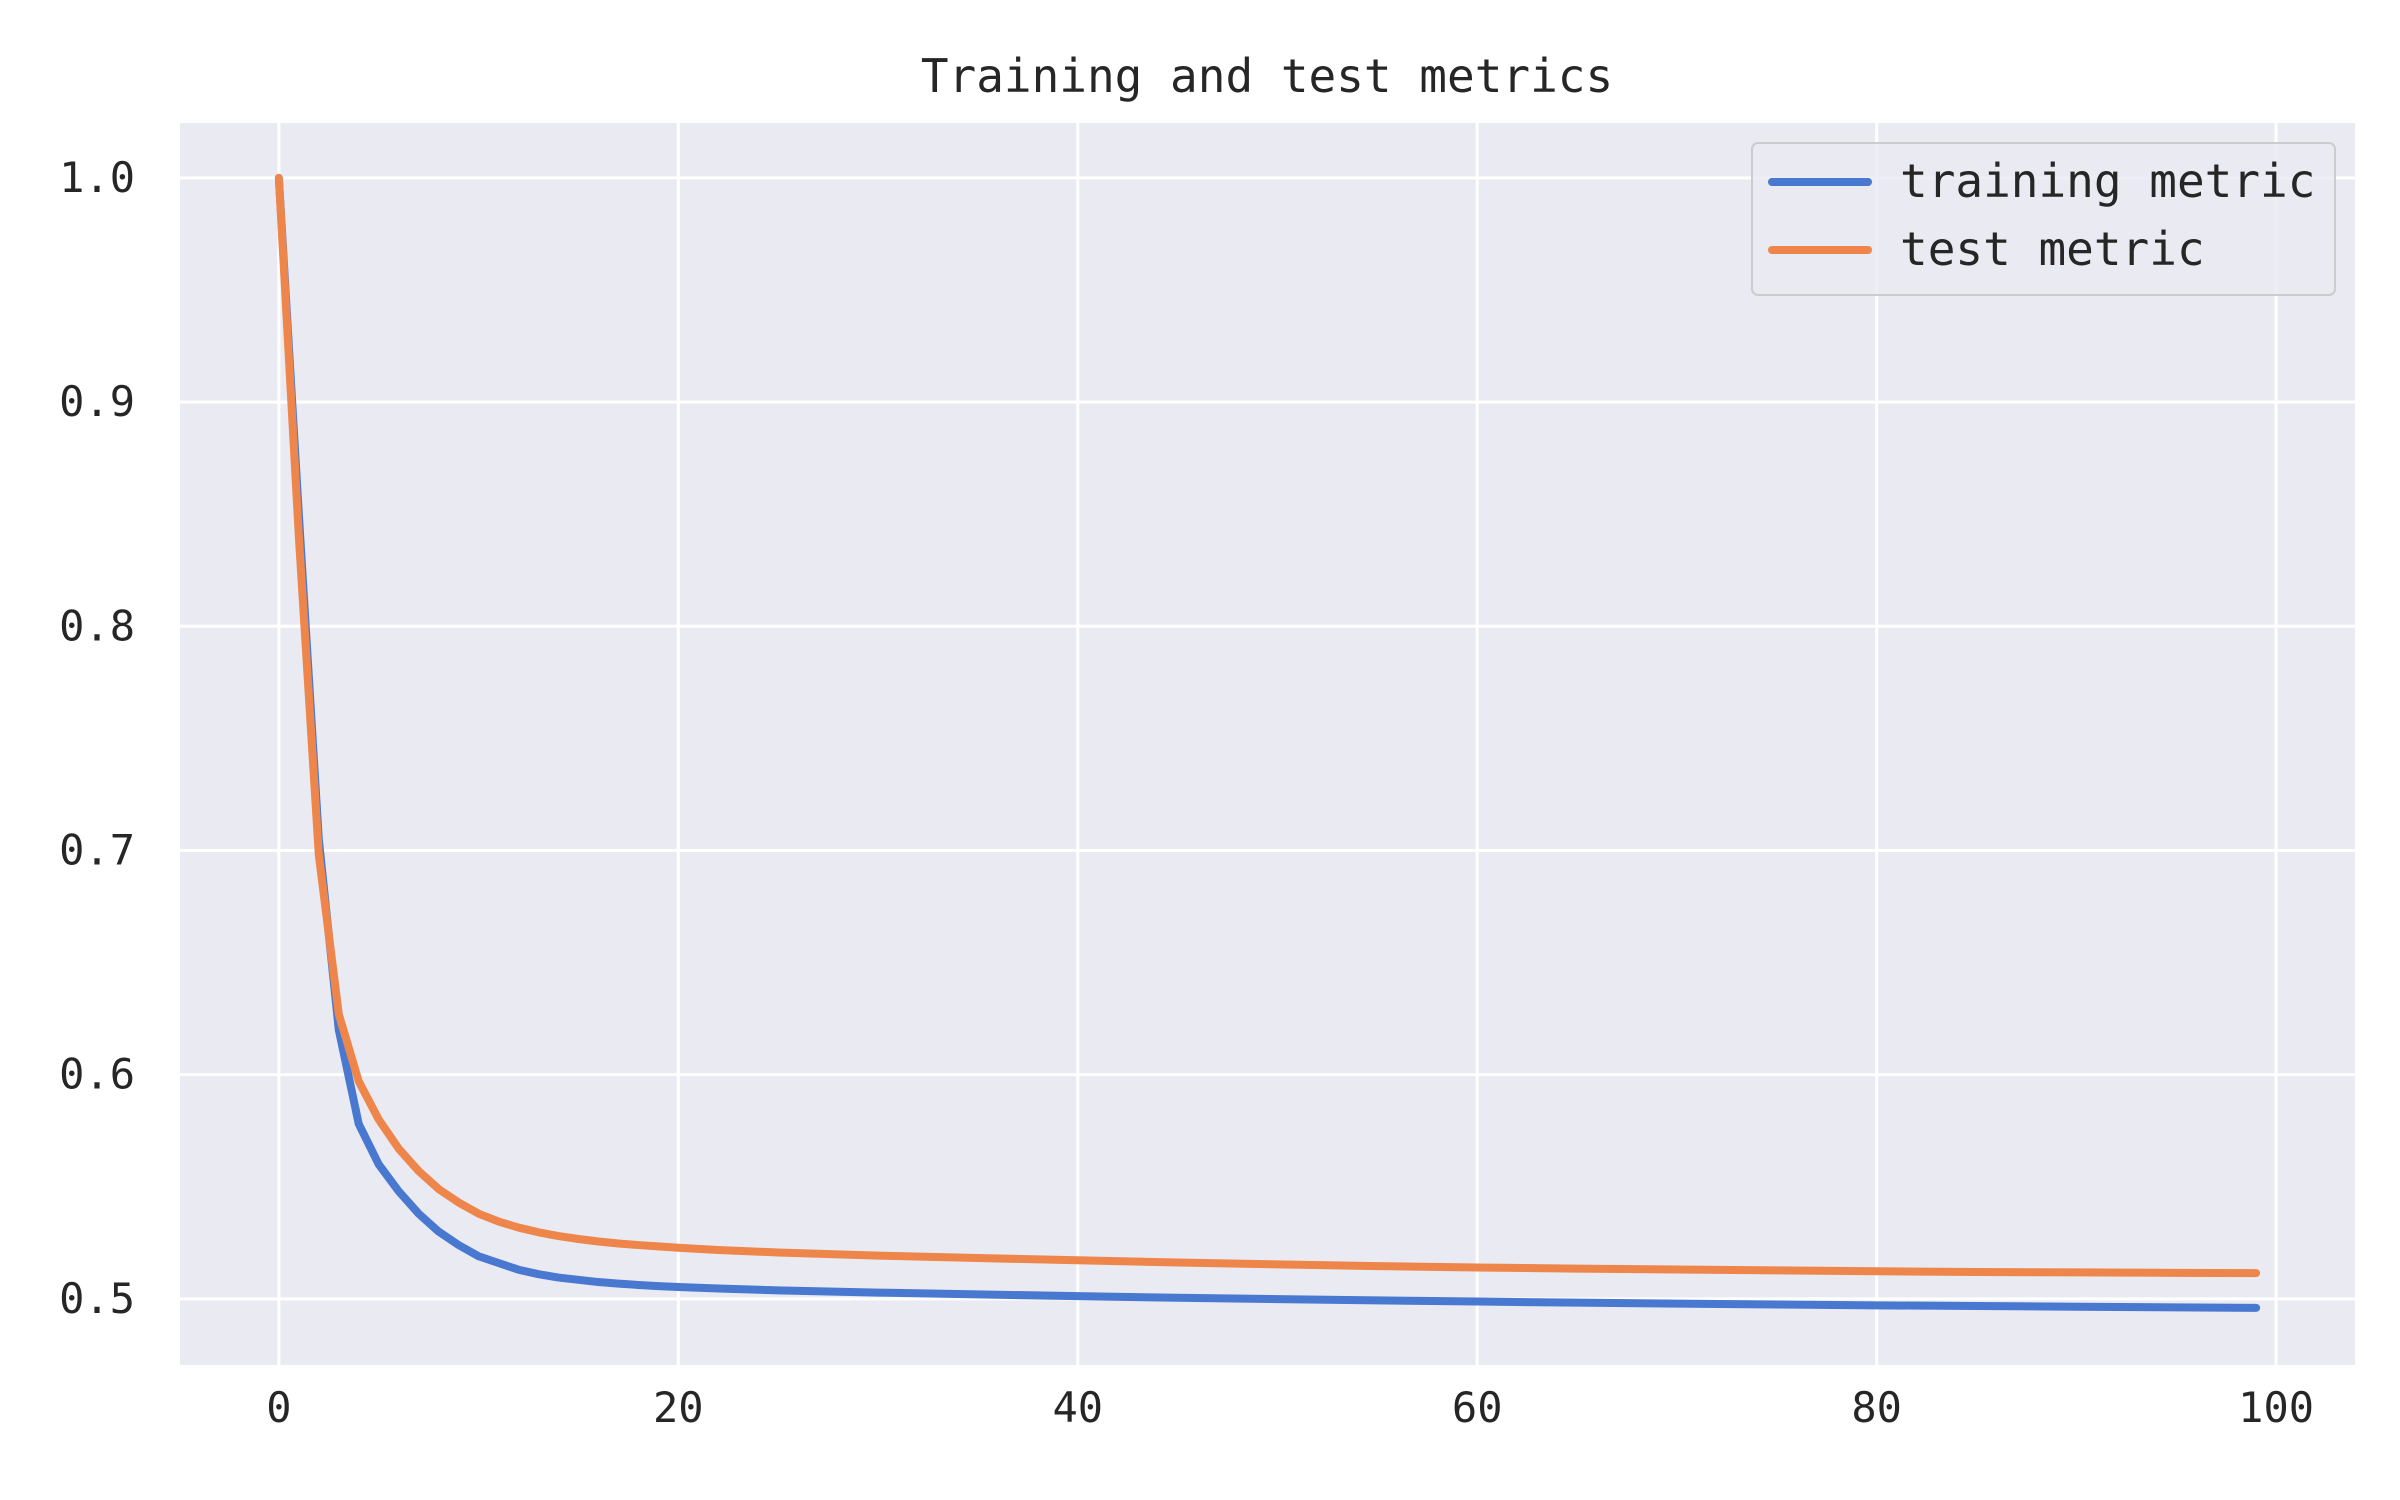 The width and height of the screenshot is (2400, 1500). I want to click on x-tick-label: 100, so click(2276, 1407).